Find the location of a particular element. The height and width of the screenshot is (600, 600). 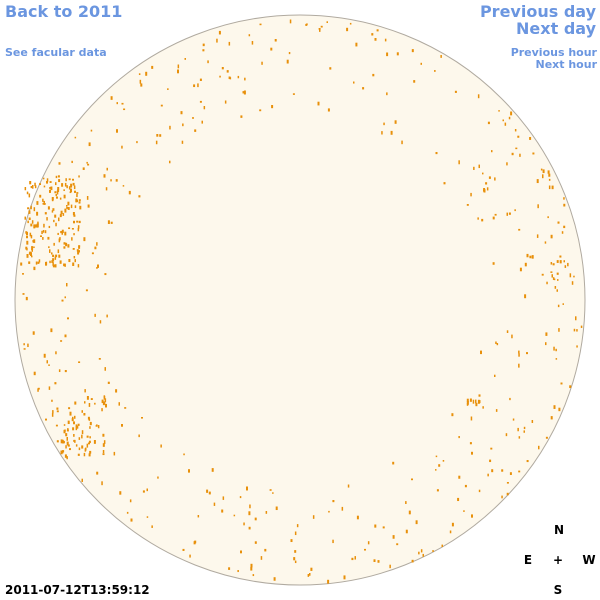

previous-day-link: Previous day is located at coordinates (538, 11).